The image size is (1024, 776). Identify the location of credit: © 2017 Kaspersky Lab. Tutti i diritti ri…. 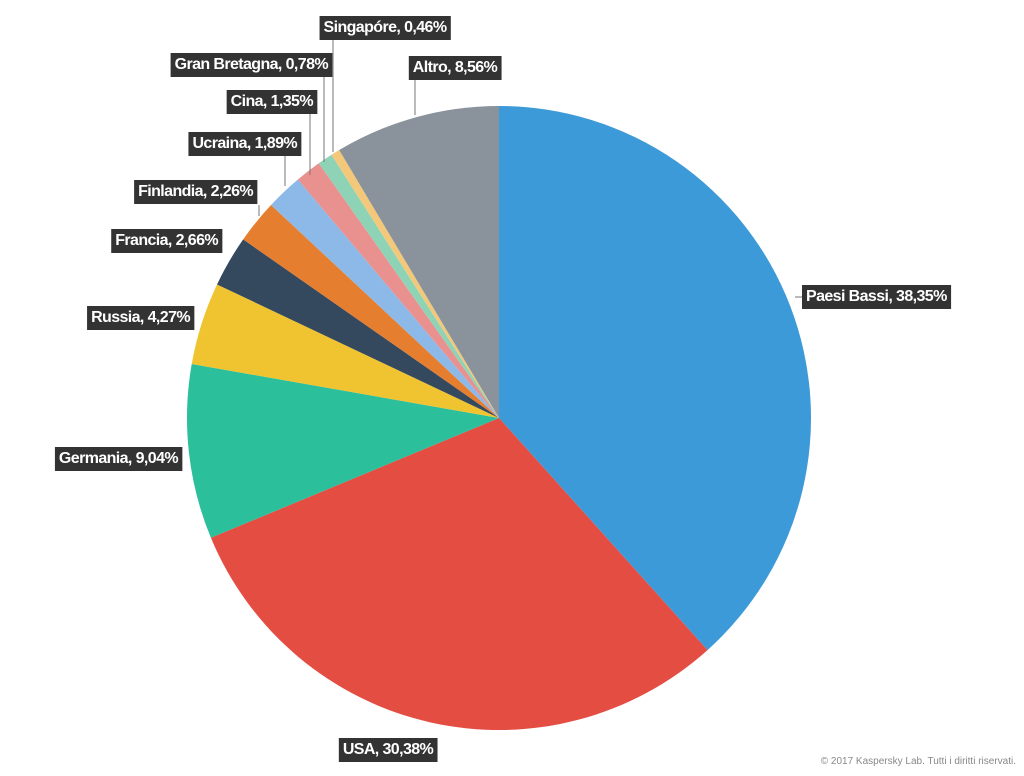
(918, 761).